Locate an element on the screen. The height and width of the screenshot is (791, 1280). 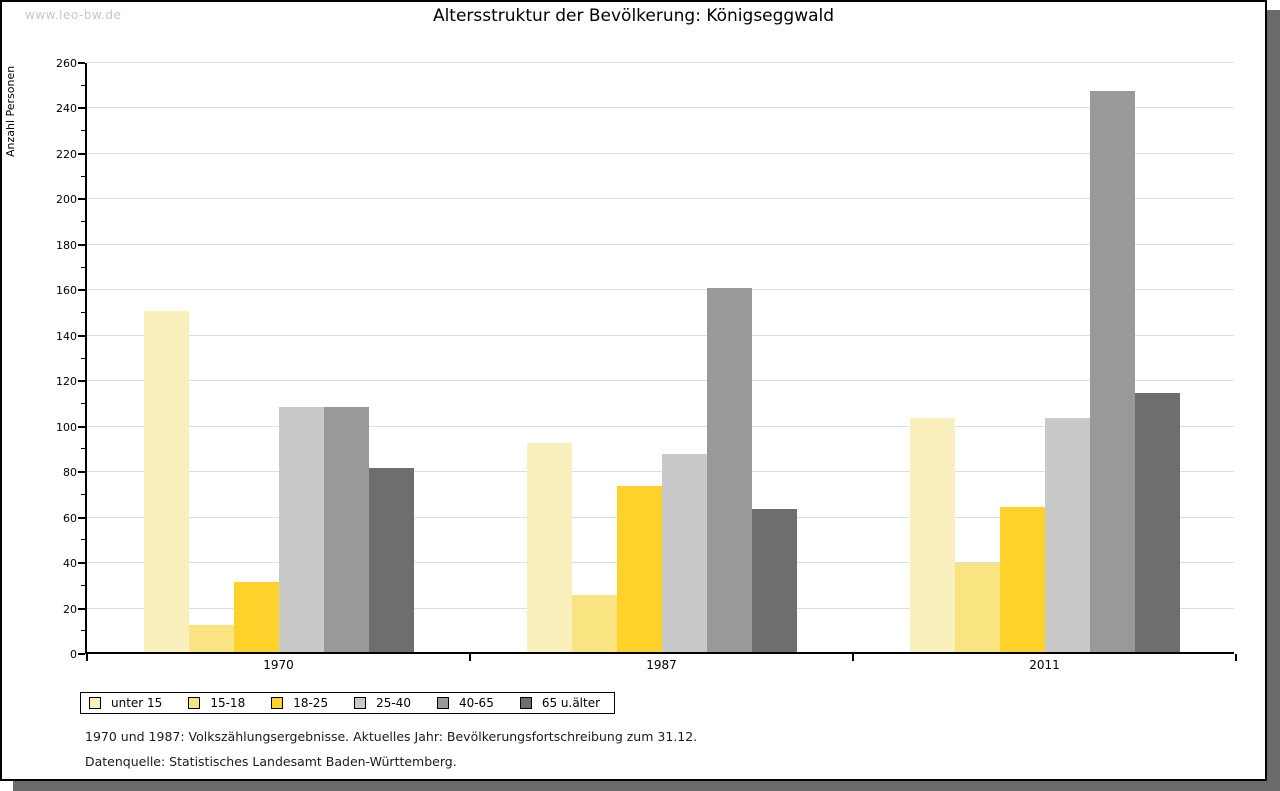
y-tick-label: 20 is located at coordinates (70, 609).